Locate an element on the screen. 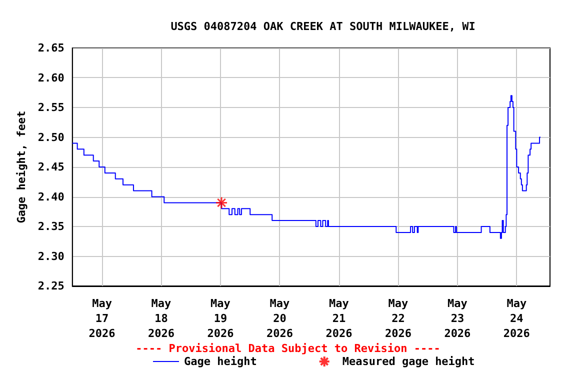  y-tick-label: 2.45 is located at coordinates (51, 167).